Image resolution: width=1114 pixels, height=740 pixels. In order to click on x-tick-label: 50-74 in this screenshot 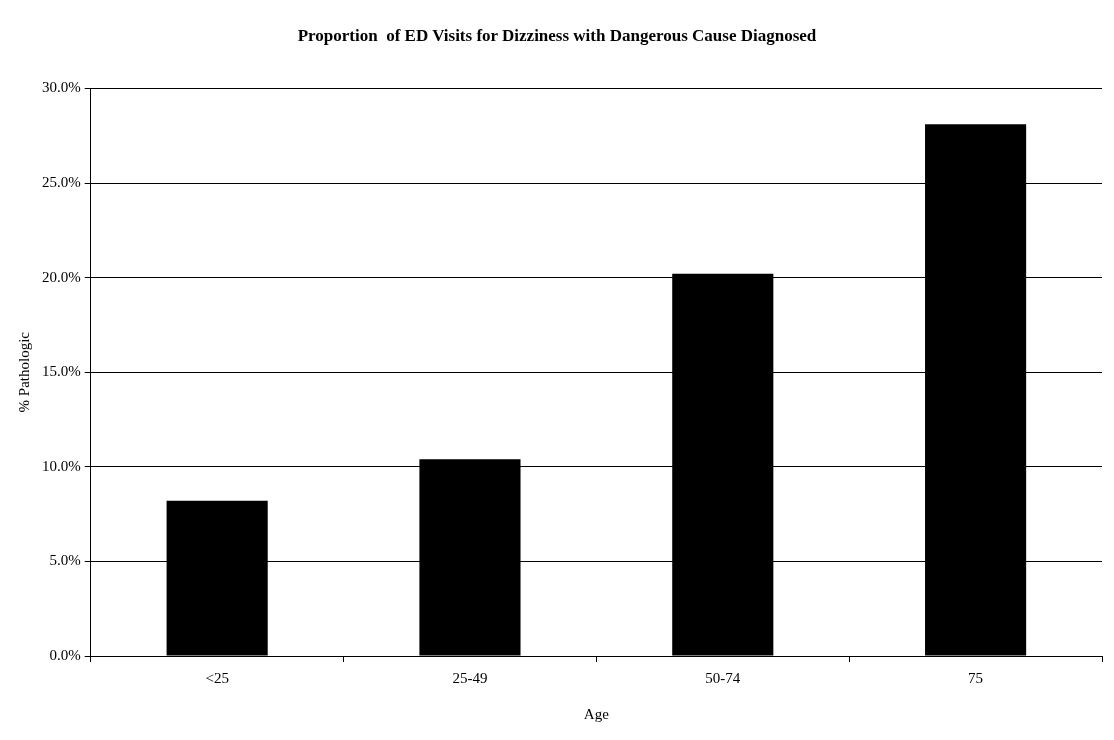, I will do `click(723, 677)`.